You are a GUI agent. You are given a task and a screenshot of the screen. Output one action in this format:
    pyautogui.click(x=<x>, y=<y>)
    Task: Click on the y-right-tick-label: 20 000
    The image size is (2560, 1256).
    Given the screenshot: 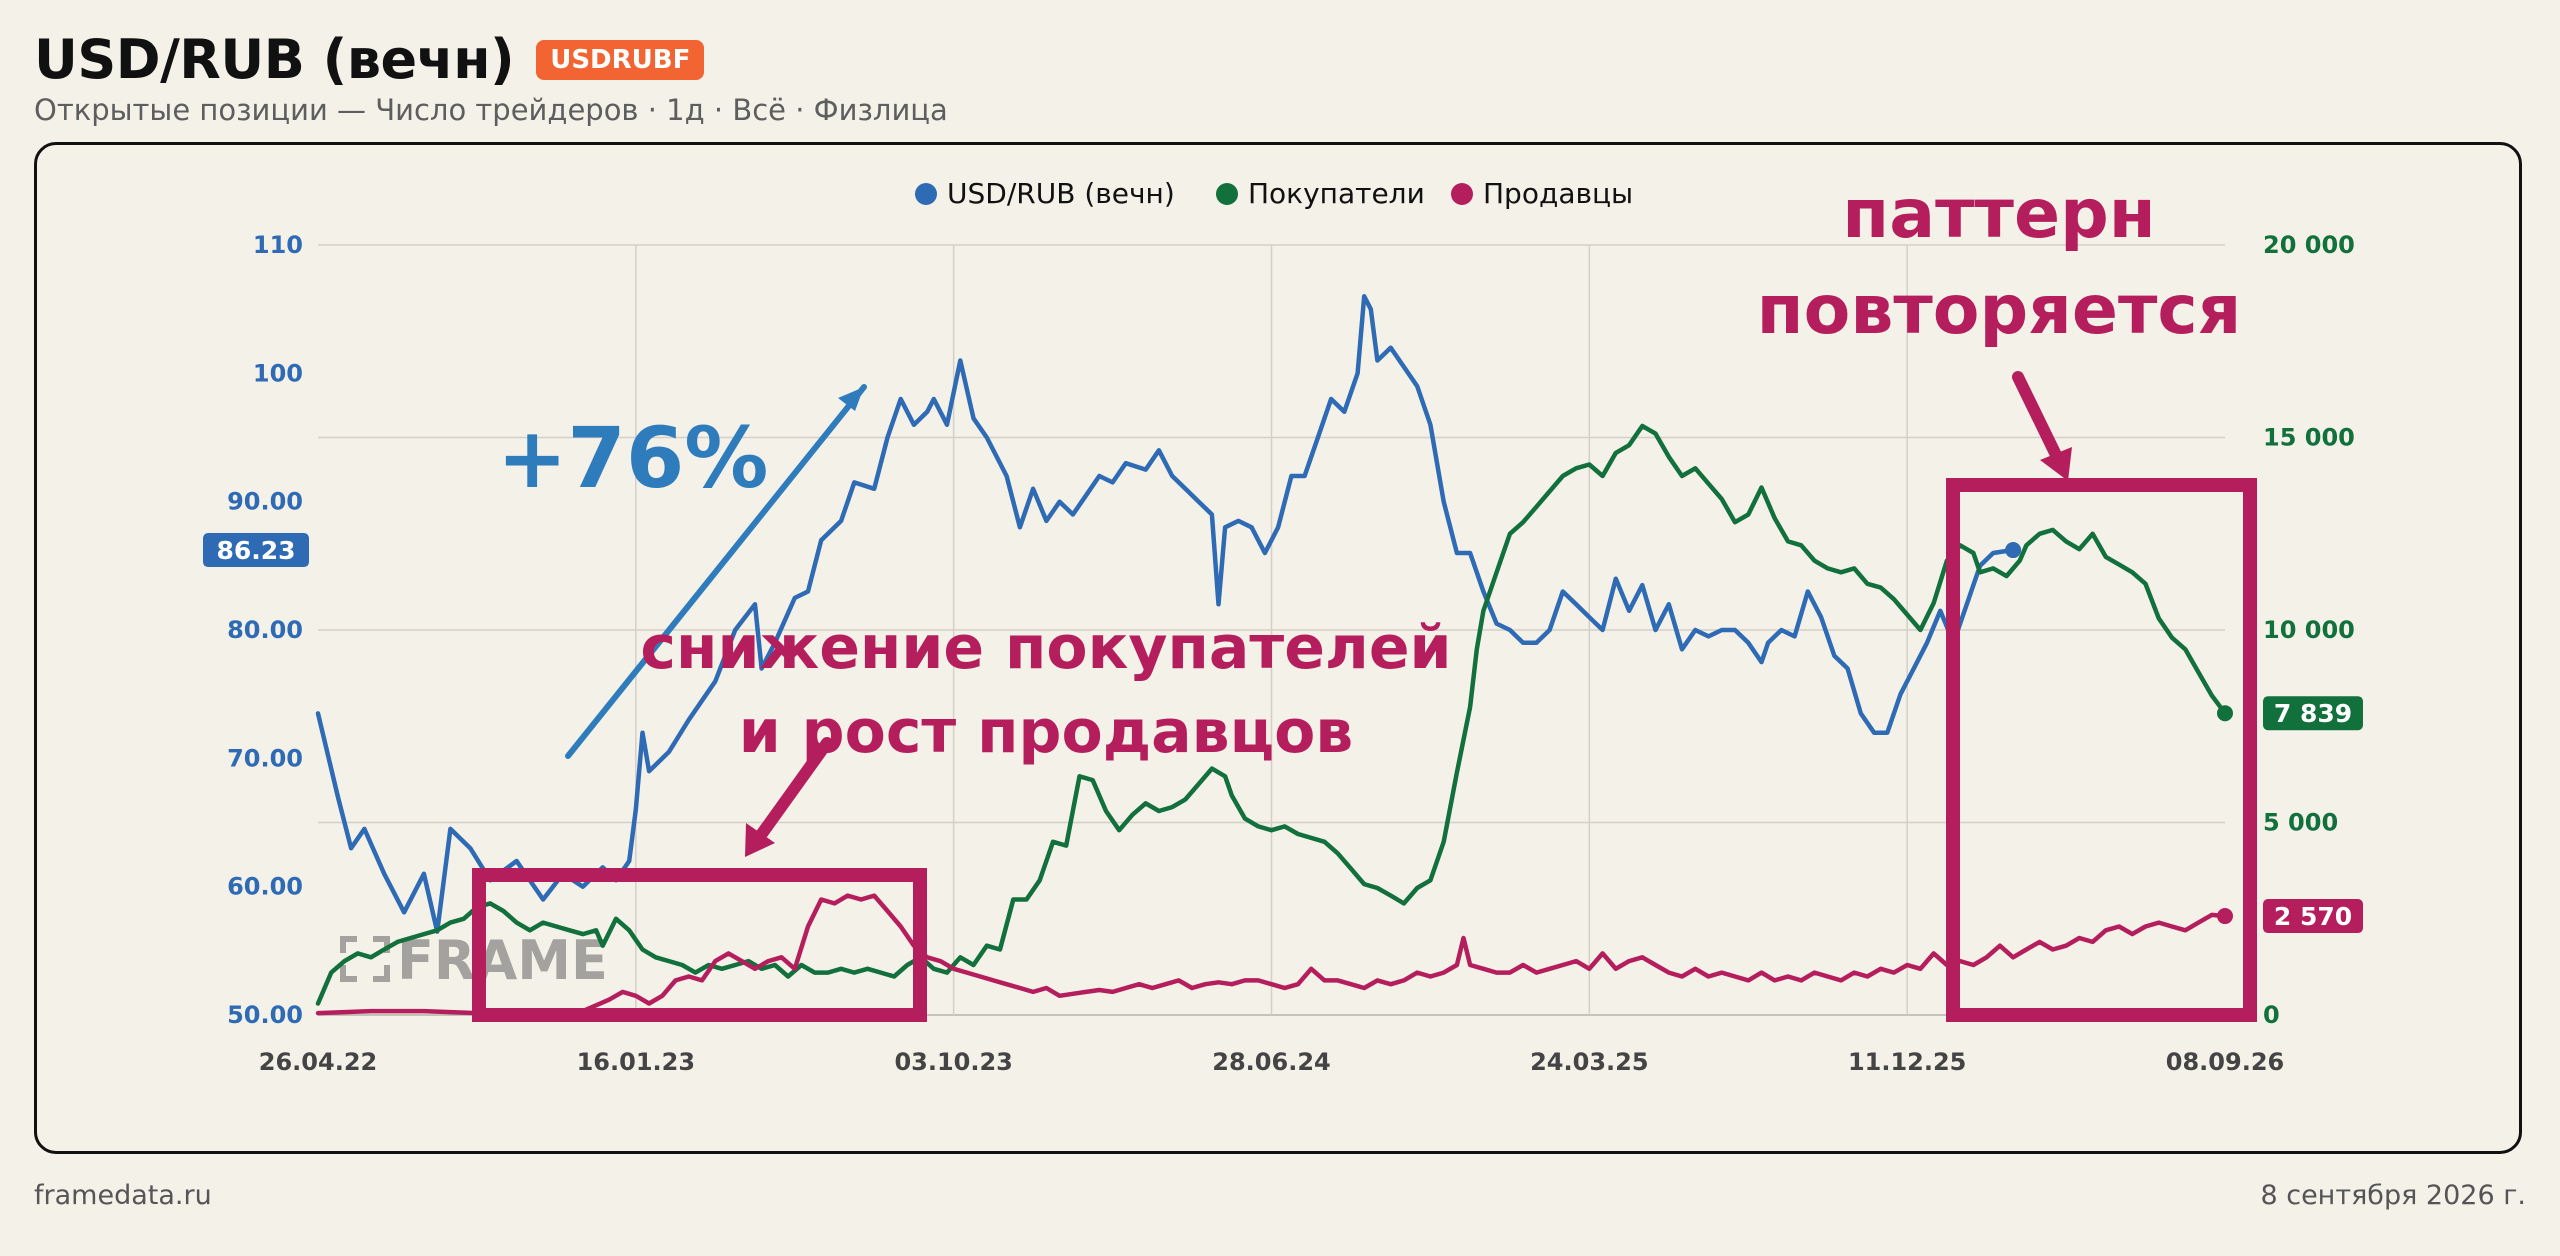 What is the action you would take?
    pyautogui.click(x=2309, y=245)
    